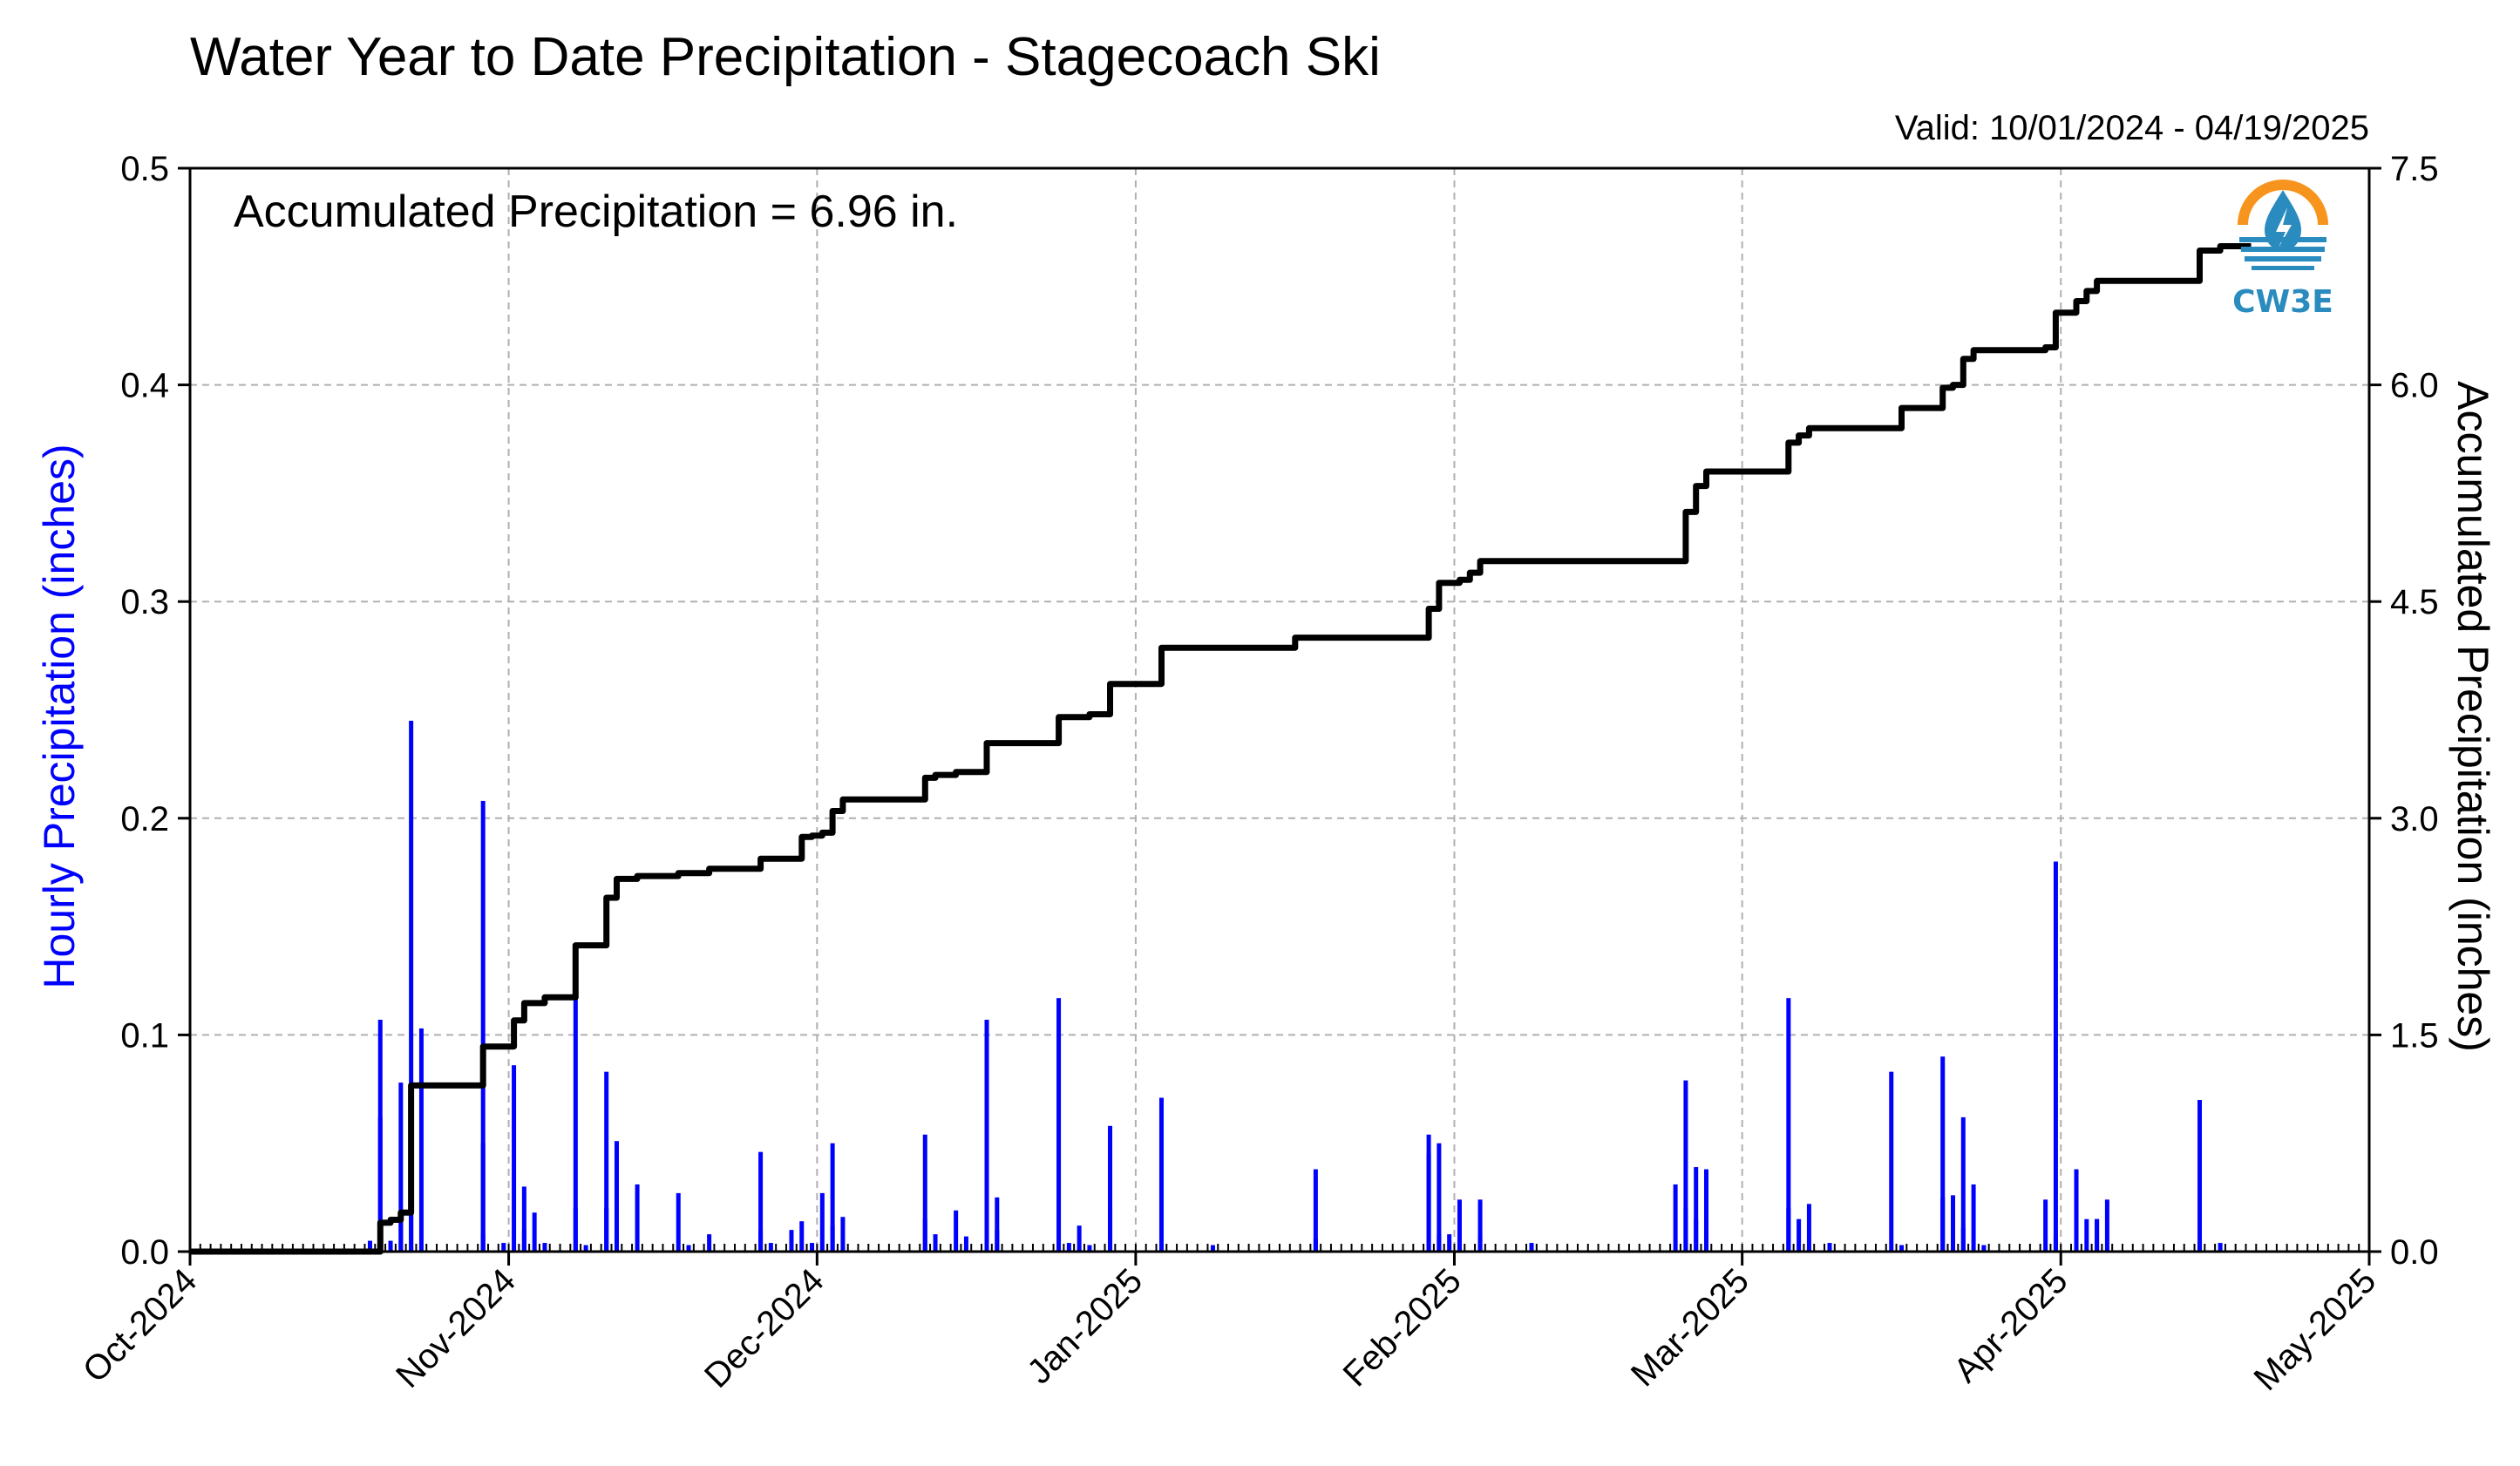 The width and height of the screenshot is (2520, 1466). Describe the element at coordinates (2414, 386) in the screenshot. I see `right-y-tick-label: 6.0` at that location.